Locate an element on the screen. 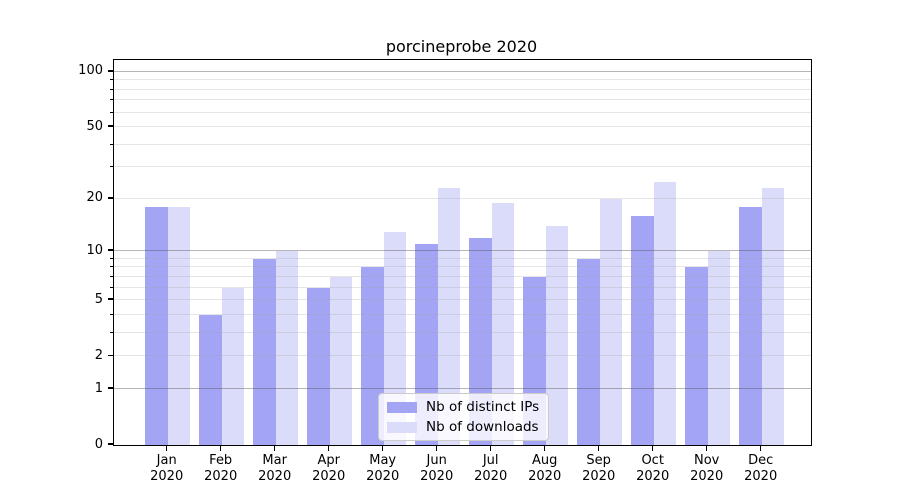  bar-nb-of-downloads-nov-2020 is located at coordinates (718, 348).